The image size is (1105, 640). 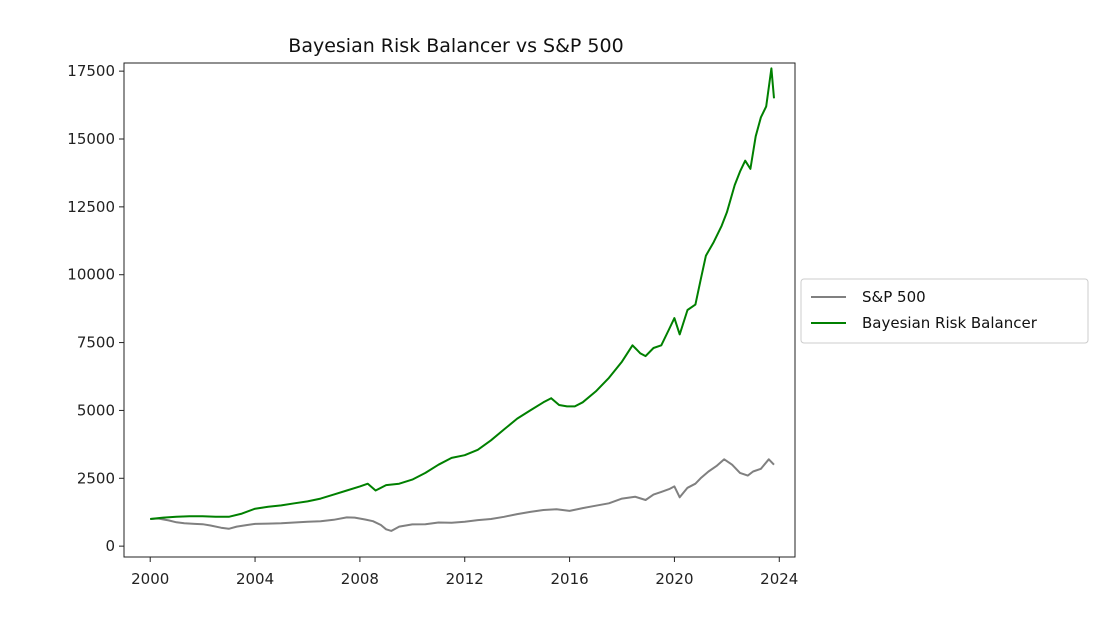 What do you see at coordinates (462, 495) in the screenshot?
I see `series-line-sp500` at bounding box center [462, 495].